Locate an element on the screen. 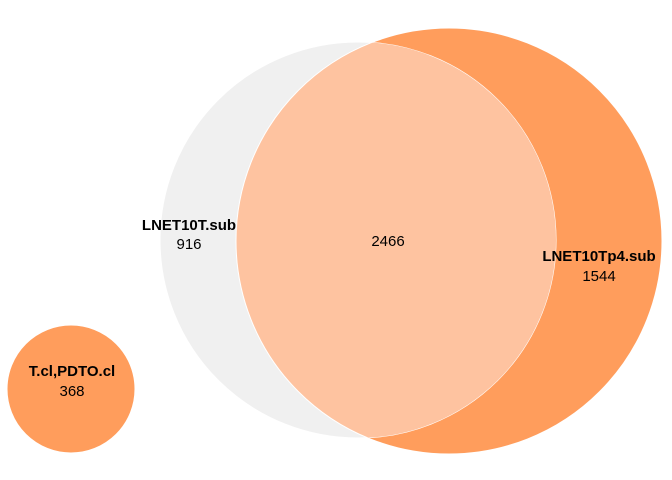  set-count-lnet10t: 916 is located at coordinates (188, 244).